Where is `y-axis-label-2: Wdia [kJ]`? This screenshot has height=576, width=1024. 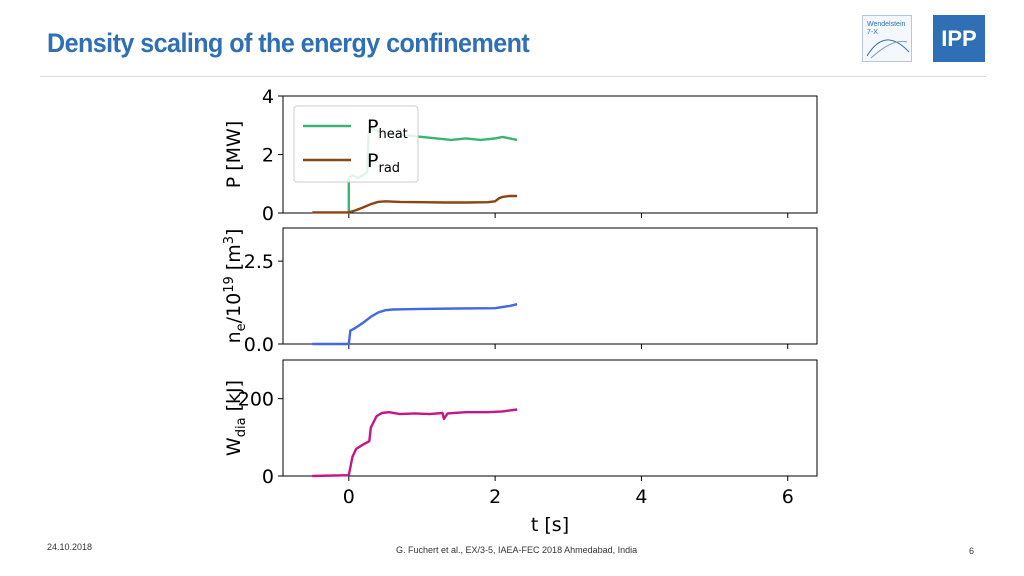
y-axis-label-2: Wdia [kJ] is located at coordinates (236, 418).